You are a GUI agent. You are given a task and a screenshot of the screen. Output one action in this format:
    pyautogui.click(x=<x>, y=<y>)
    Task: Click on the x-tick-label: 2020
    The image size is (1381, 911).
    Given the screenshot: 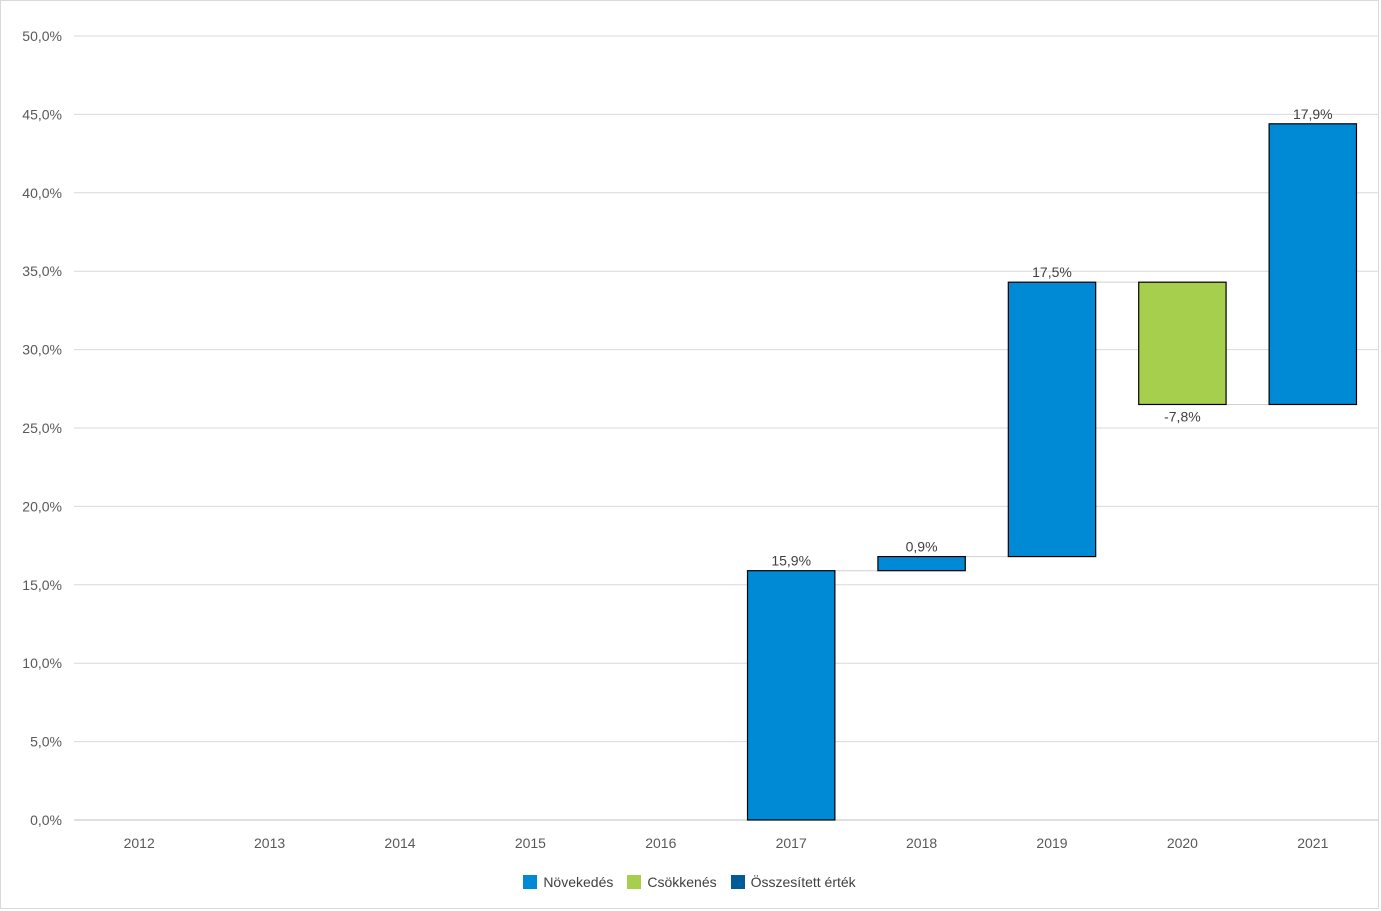 What is the action you would take?
    pyautogui.click(x=1182, y=843)
    